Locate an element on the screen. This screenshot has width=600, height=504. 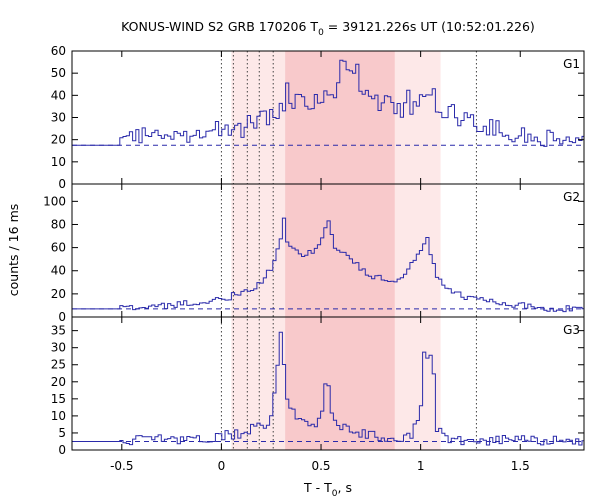
xtick-label-1: 1 is located at coordinates (421, 466).